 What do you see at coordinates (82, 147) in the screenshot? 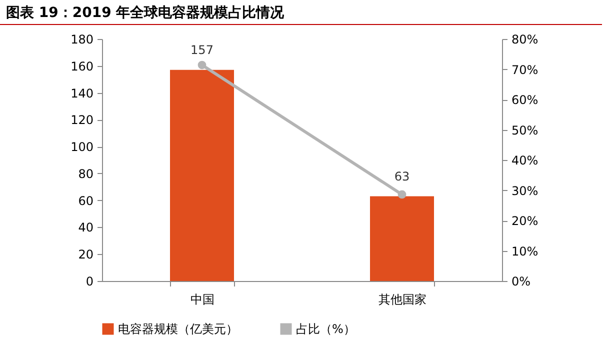
I see `y-tick-label: 100` at bounding box center [82, 147].